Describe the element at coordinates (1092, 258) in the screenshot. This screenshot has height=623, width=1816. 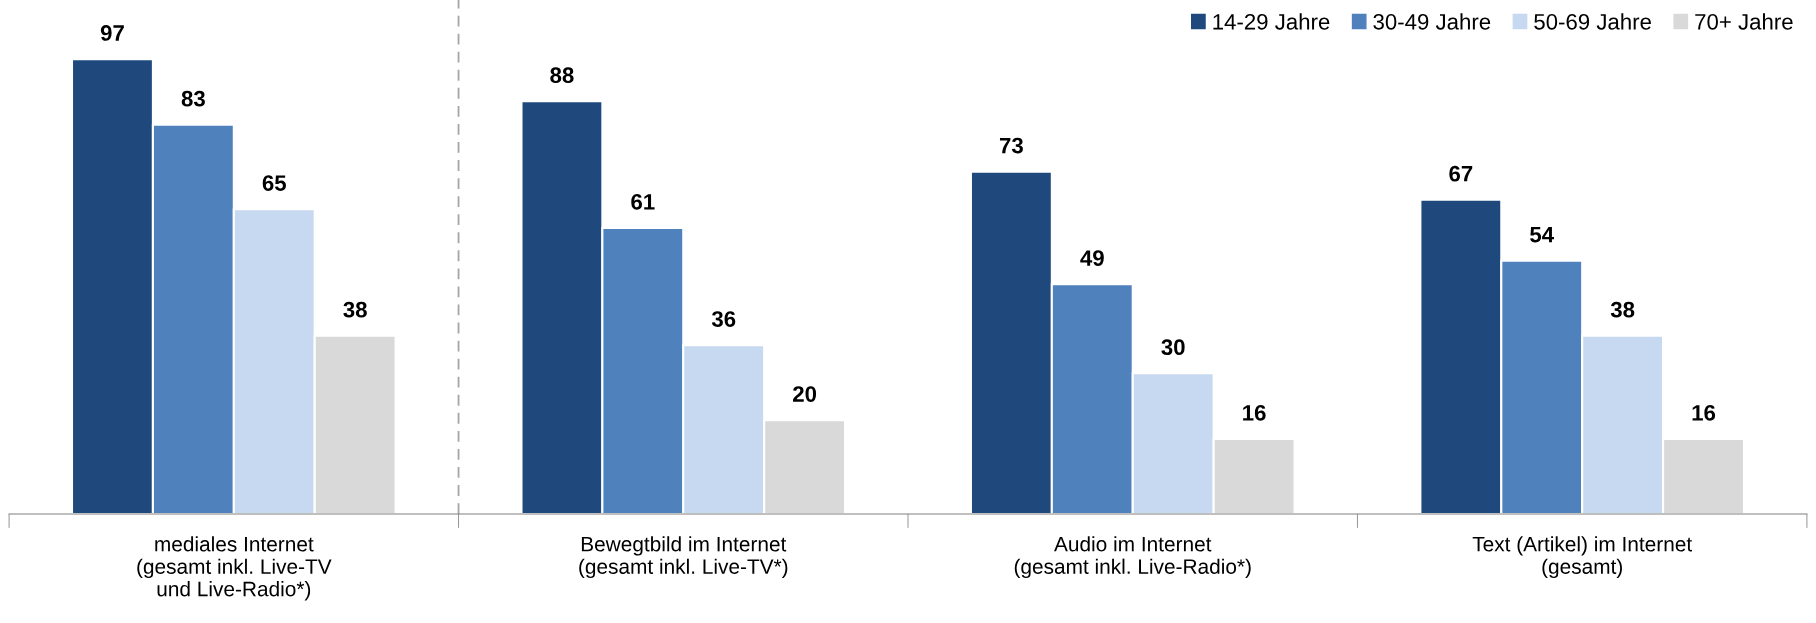
I see `data-label: 49` at that location.